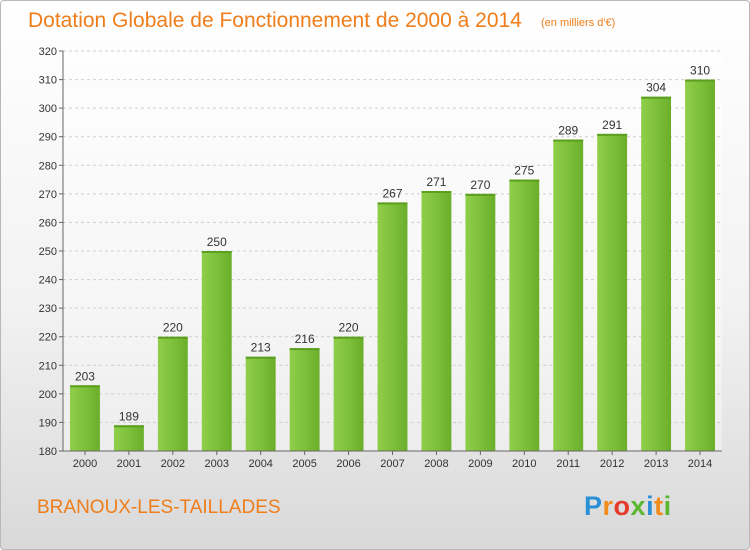  I want to click on bar-2009, so click(480, 322).